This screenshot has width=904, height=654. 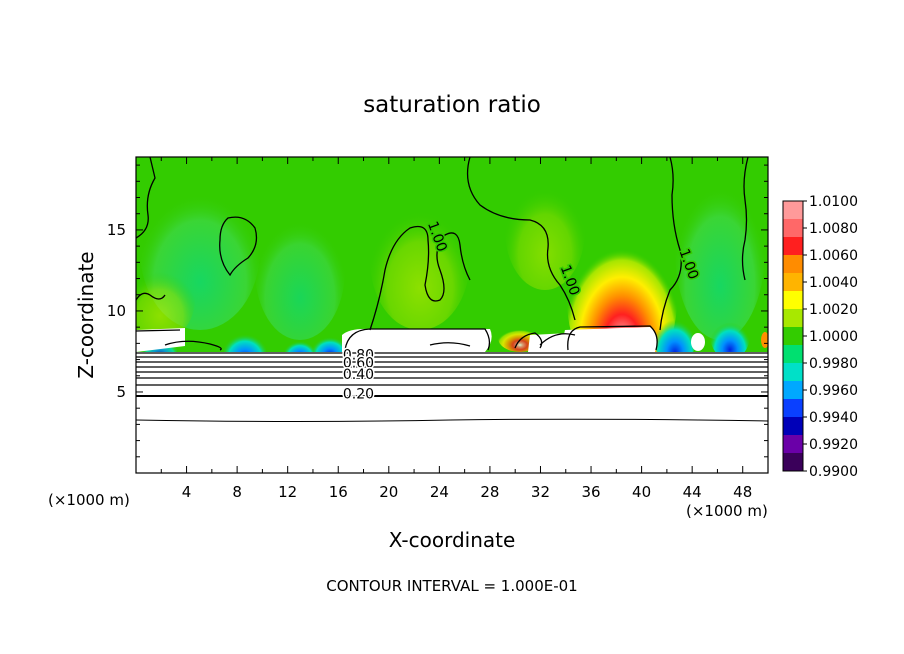 I want to click on colorbar-label: 0.9920, so click(x=833, y=445).